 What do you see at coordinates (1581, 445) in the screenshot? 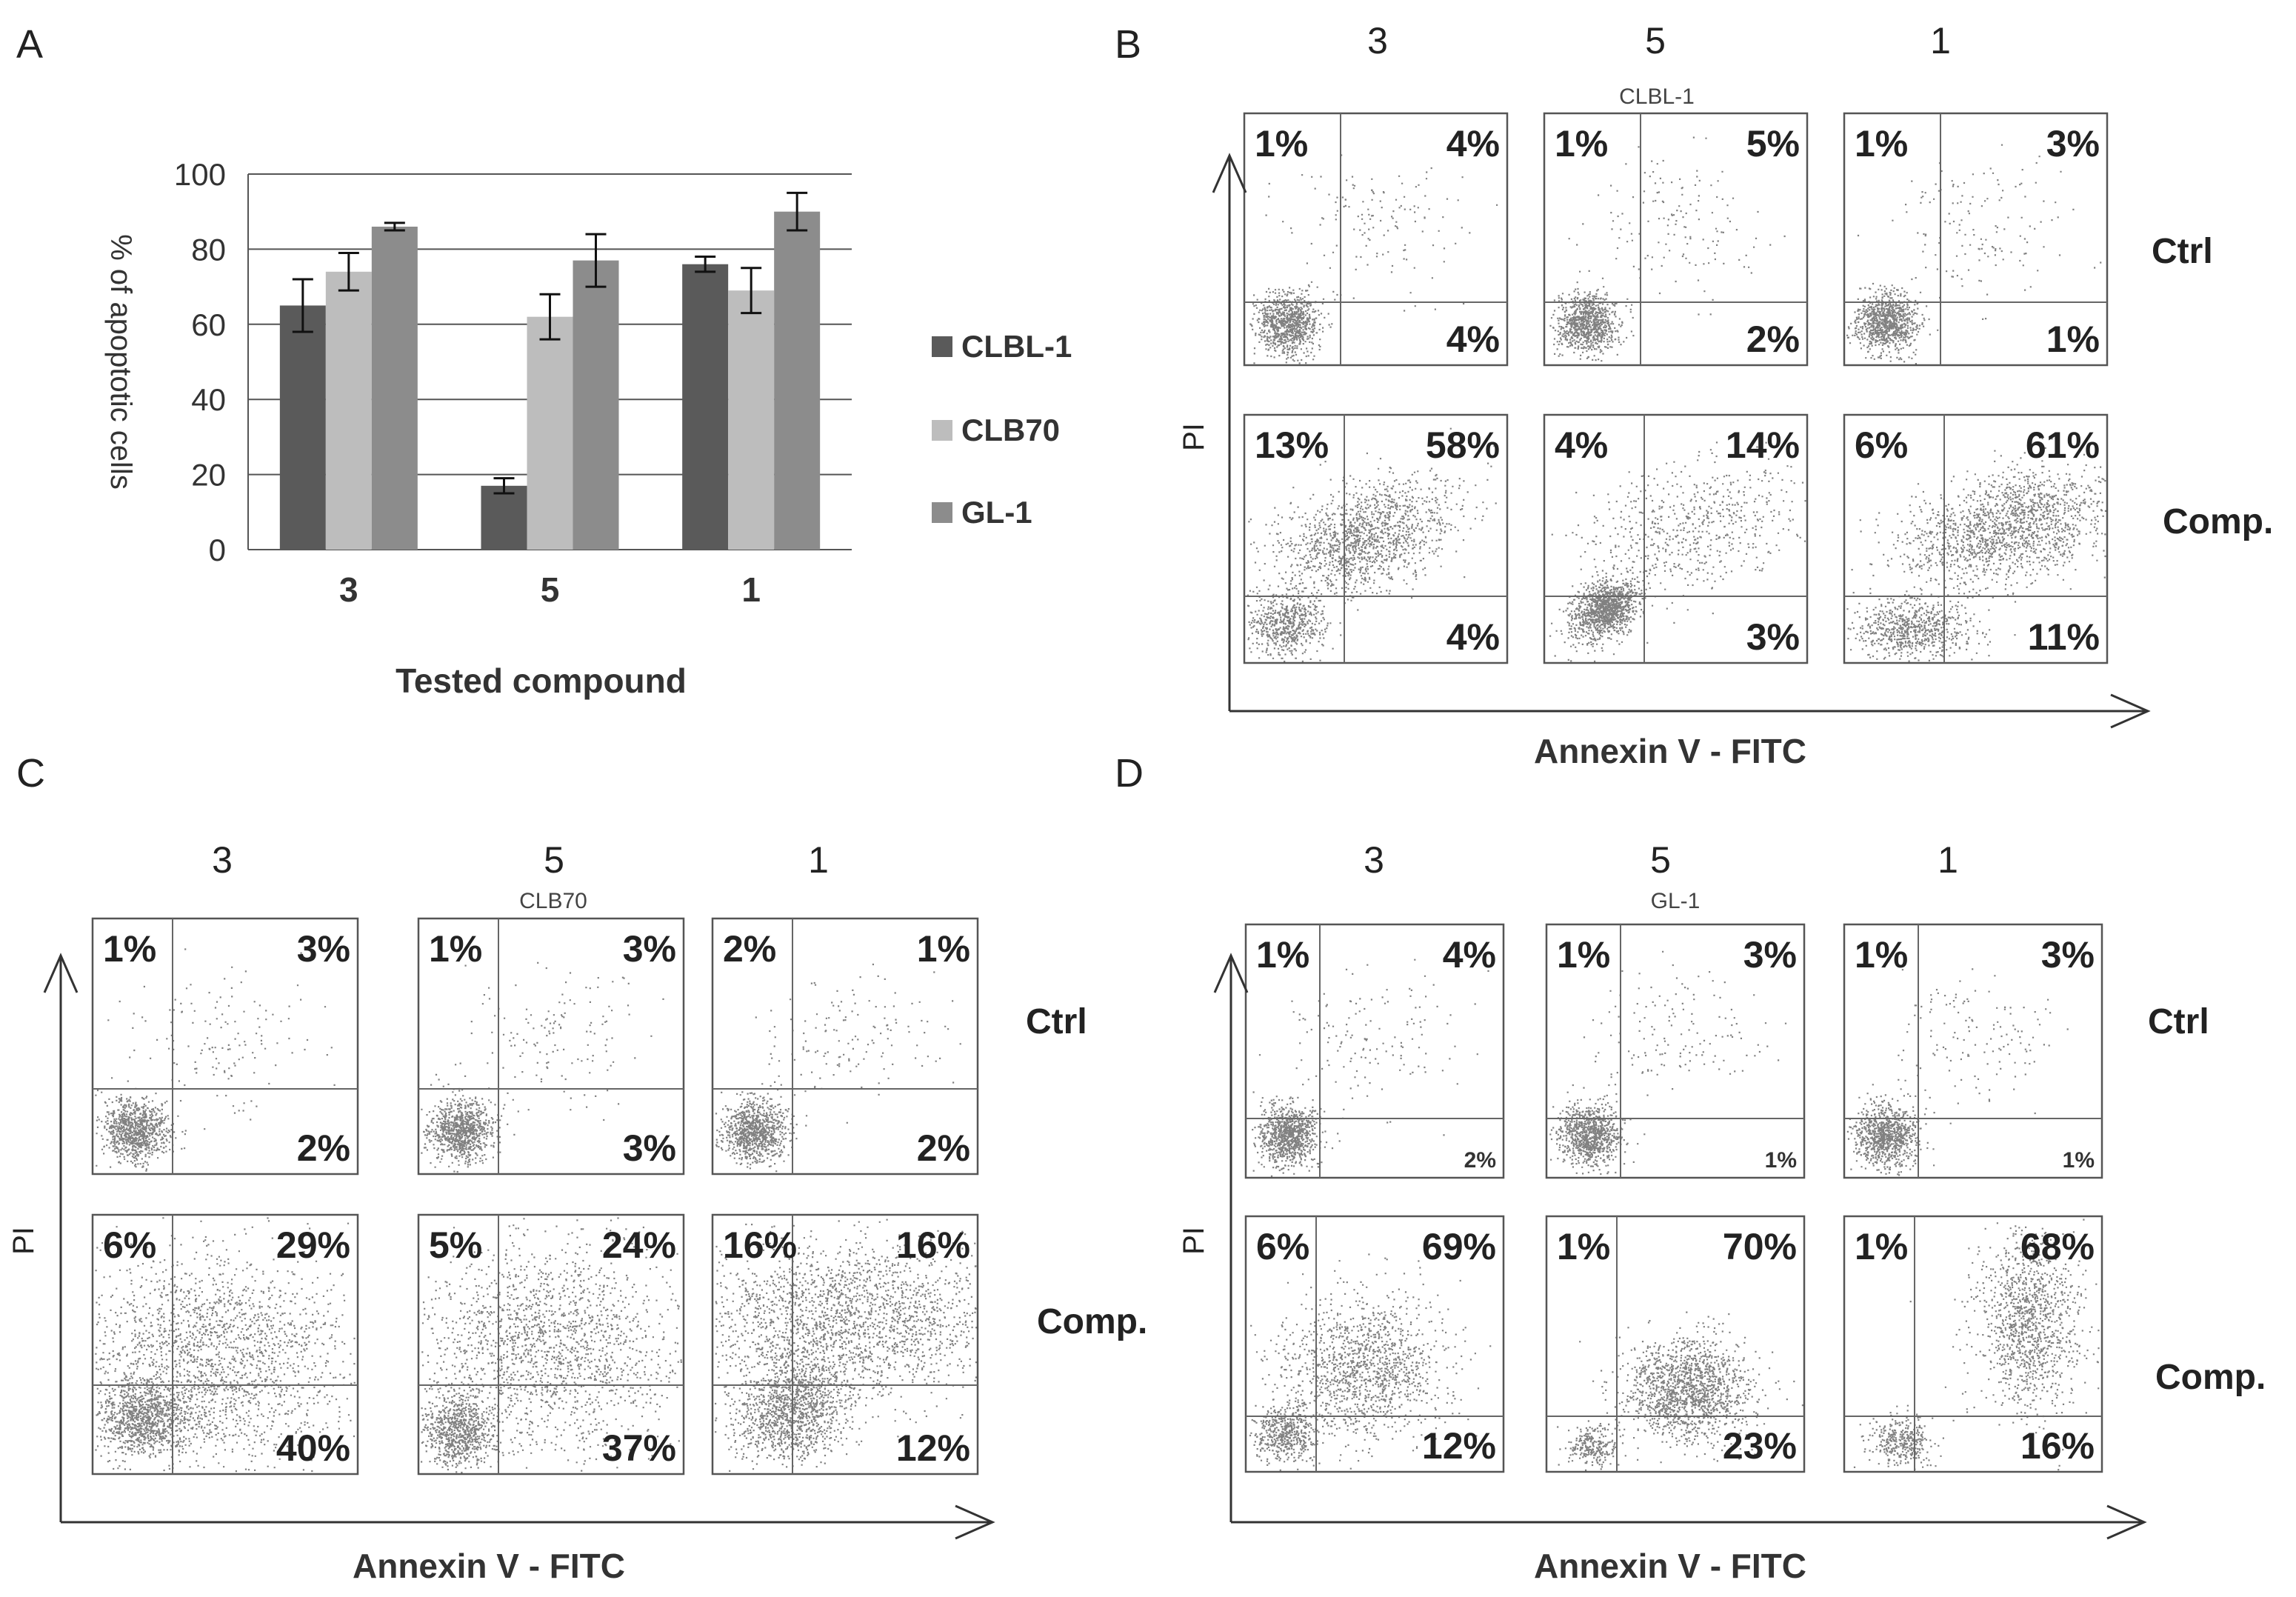
I see `quadrant-upper-left: 4%` at bounding box center [1581, 445].